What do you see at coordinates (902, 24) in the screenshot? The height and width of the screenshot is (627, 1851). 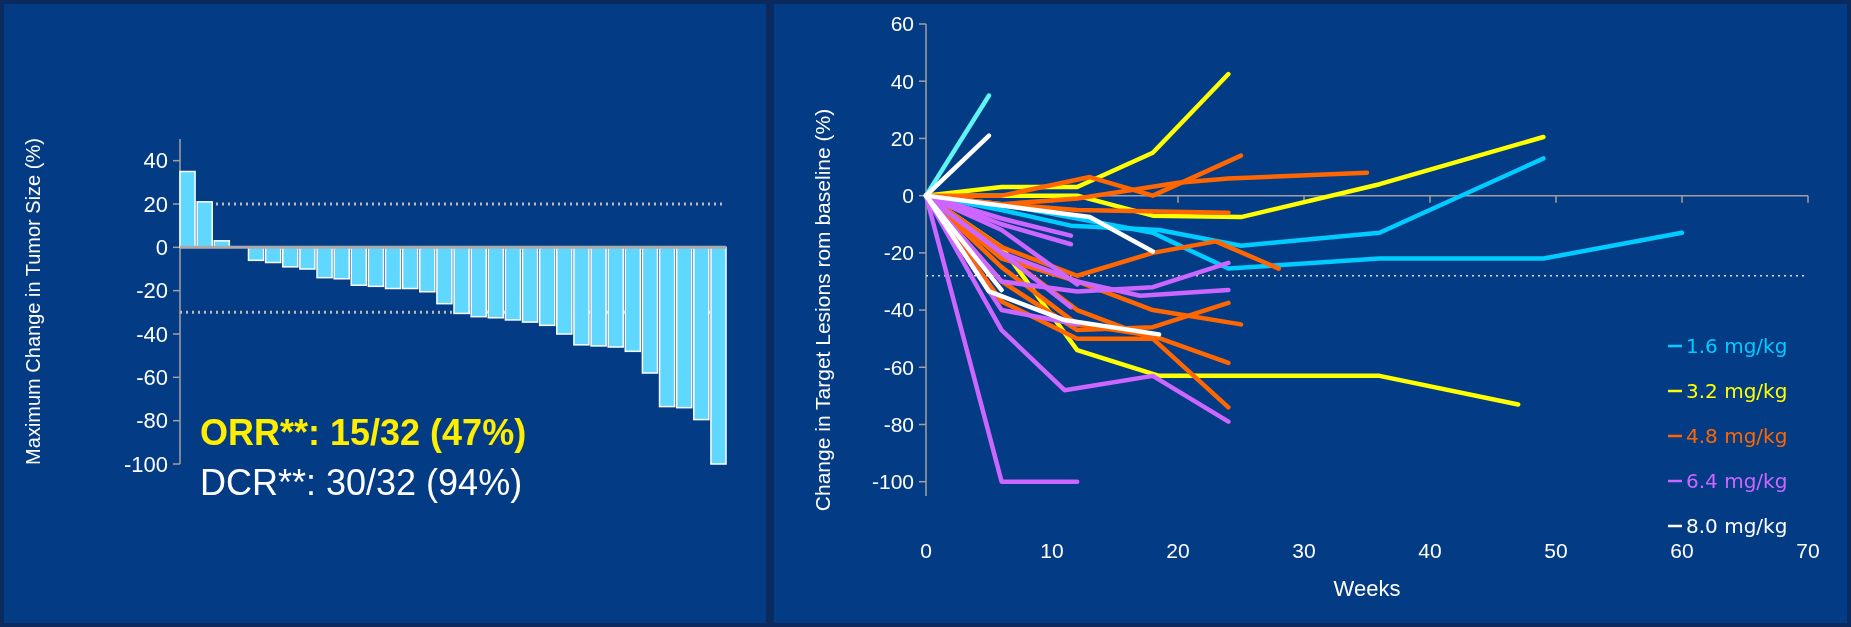 I see `y-tick-label: 60` at bounding box center [902, 24].